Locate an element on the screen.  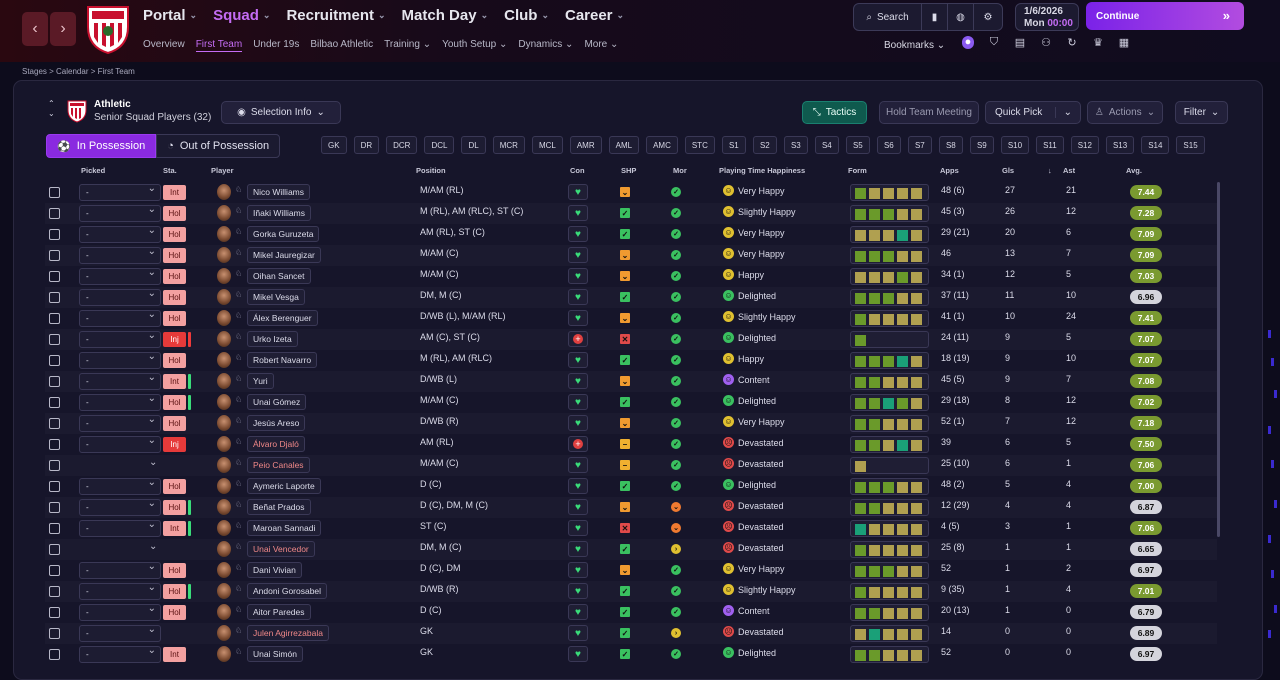
col-morale: Mor is located at coordinates (680, 170).